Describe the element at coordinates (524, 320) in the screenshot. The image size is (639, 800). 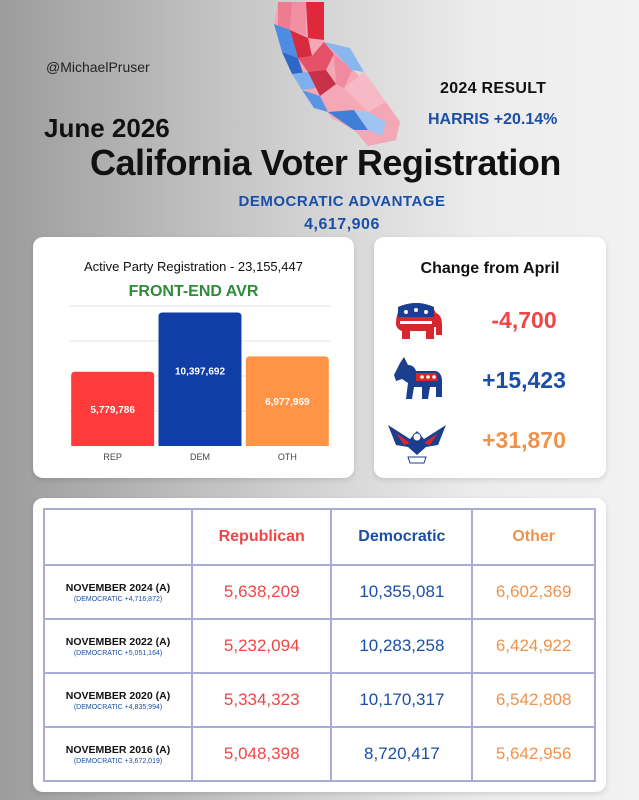
I see `change-value-republican: -4,700` at that location.